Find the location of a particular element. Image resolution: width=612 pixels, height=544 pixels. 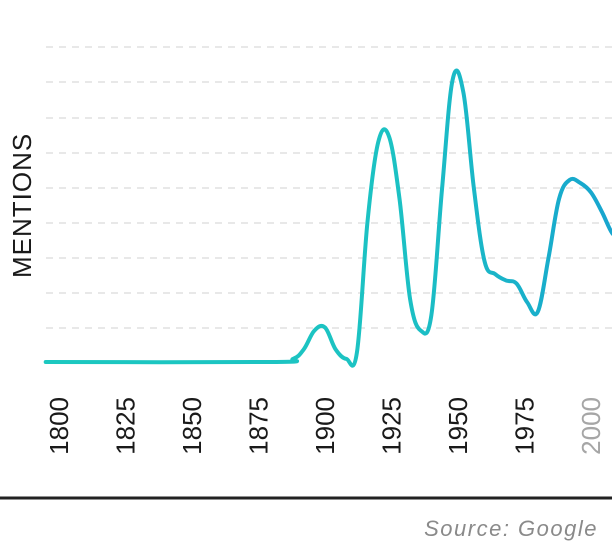

x-tick-label: 1800 is located at coordinates (59, 426).